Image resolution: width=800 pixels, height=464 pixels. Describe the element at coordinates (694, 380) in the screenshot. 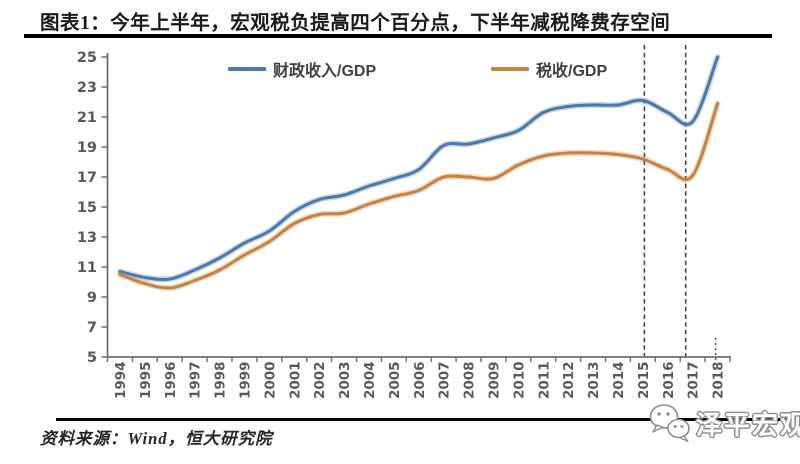

I see `x-axis-label: 2017` at that location.